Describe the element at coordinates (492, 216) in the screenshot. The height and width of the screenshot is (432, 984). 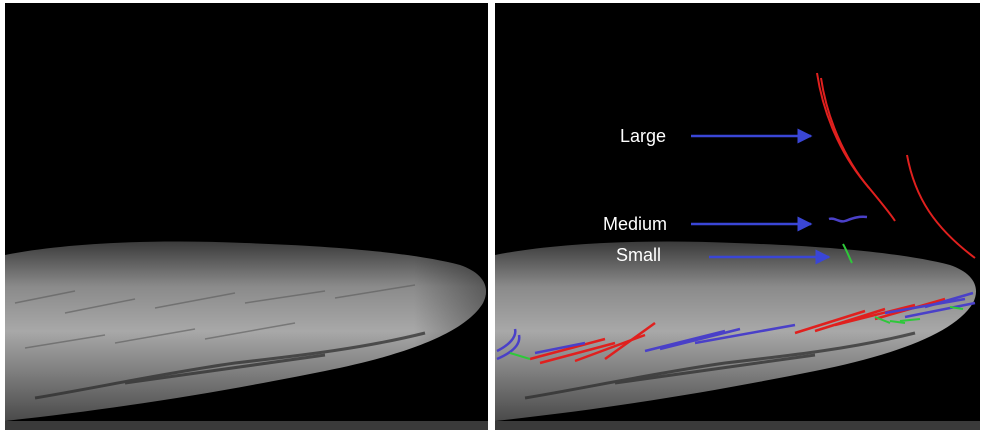
I see `panel-divider` at that location.